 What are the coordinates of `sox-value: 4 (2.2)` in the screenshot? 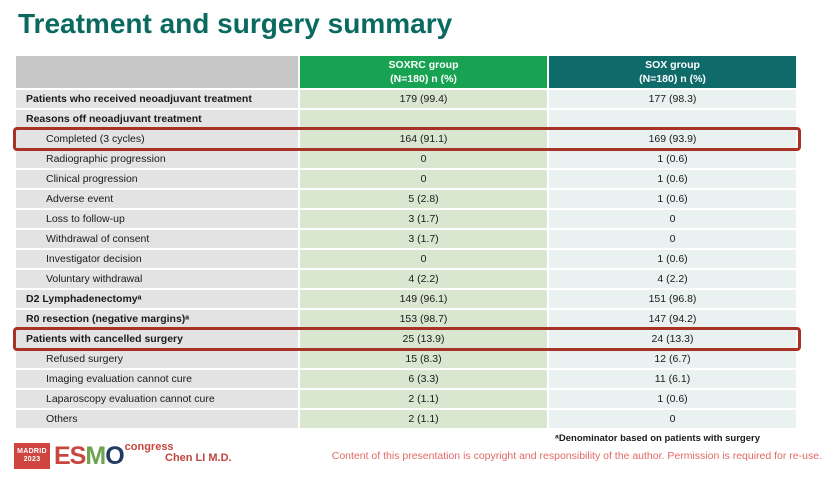 It's located at (672, 279).